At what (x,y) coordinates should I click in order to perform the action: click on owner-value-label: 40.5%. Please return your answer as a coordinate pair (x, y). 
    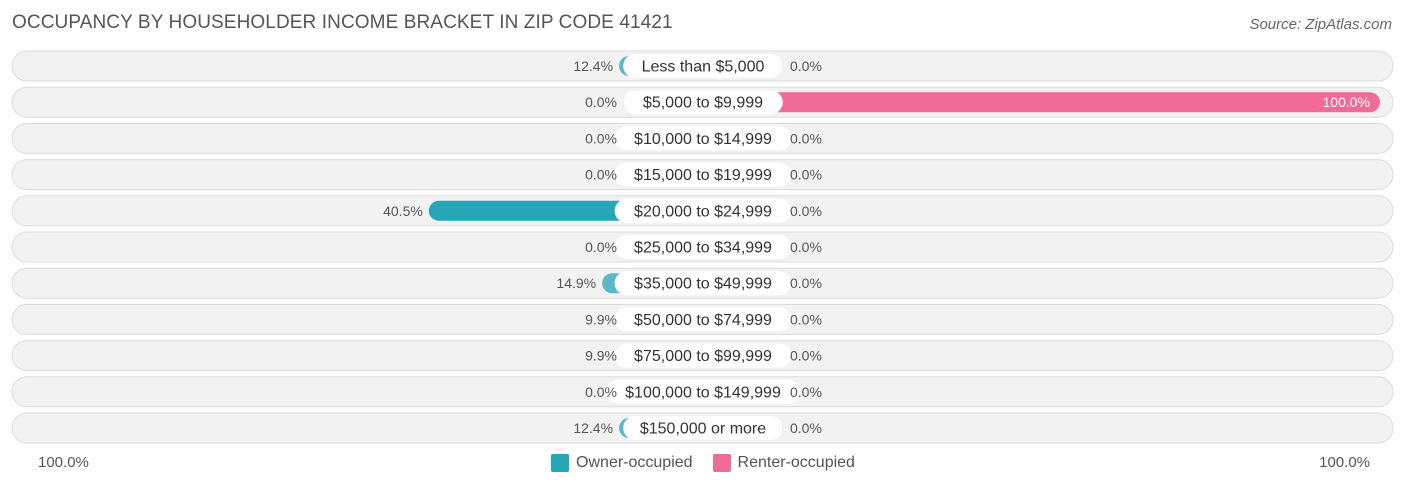
    Looking at the image, I should click on (403, 211).